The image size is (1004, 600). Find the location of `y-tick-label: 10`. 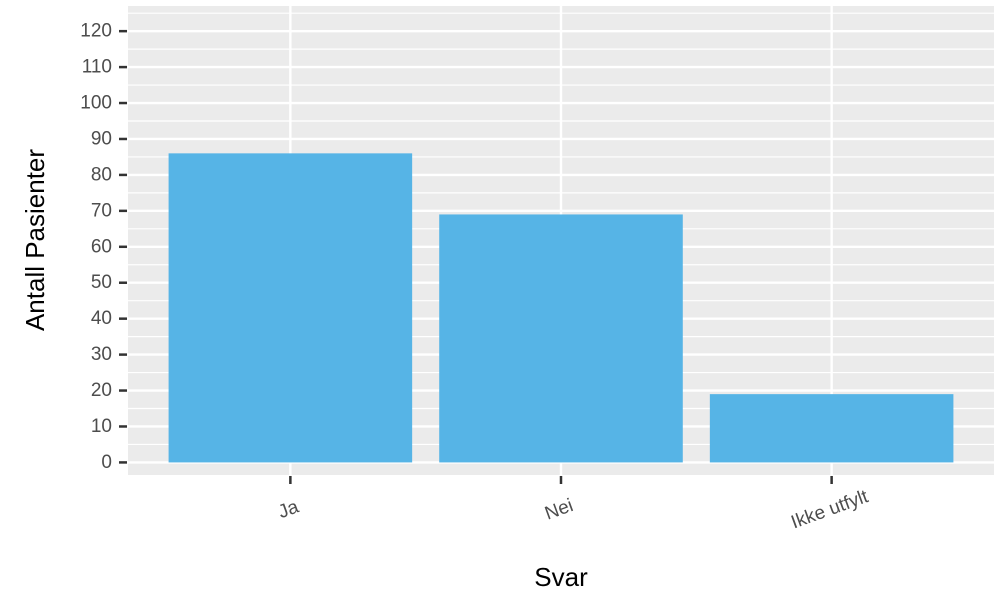

y-tick-label: 10 is located at coordinates (101, 426).